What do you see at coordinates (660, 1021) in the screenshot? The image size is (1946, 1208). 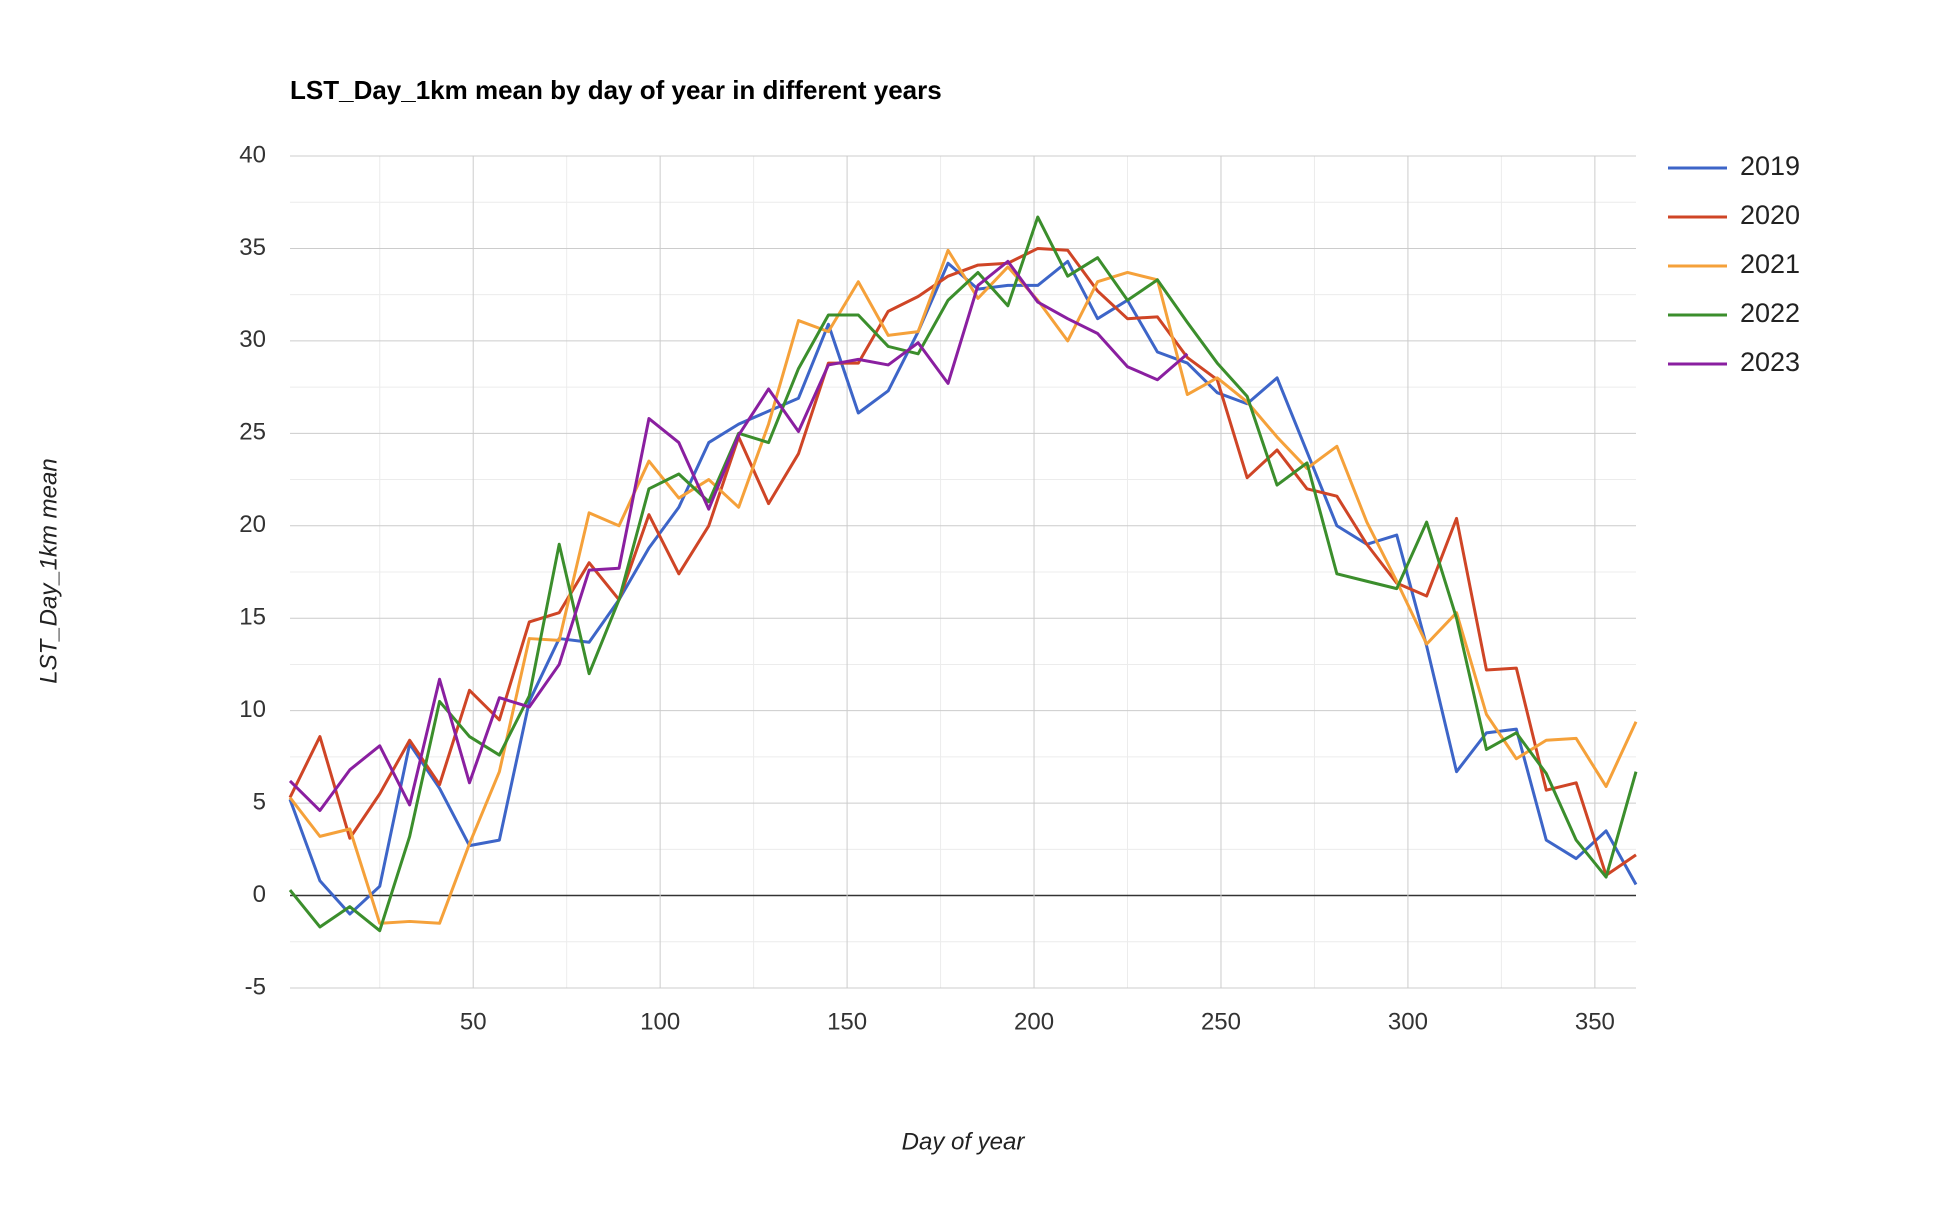 I see `x-tick-label: 100` at bounding box center [660, 1021].